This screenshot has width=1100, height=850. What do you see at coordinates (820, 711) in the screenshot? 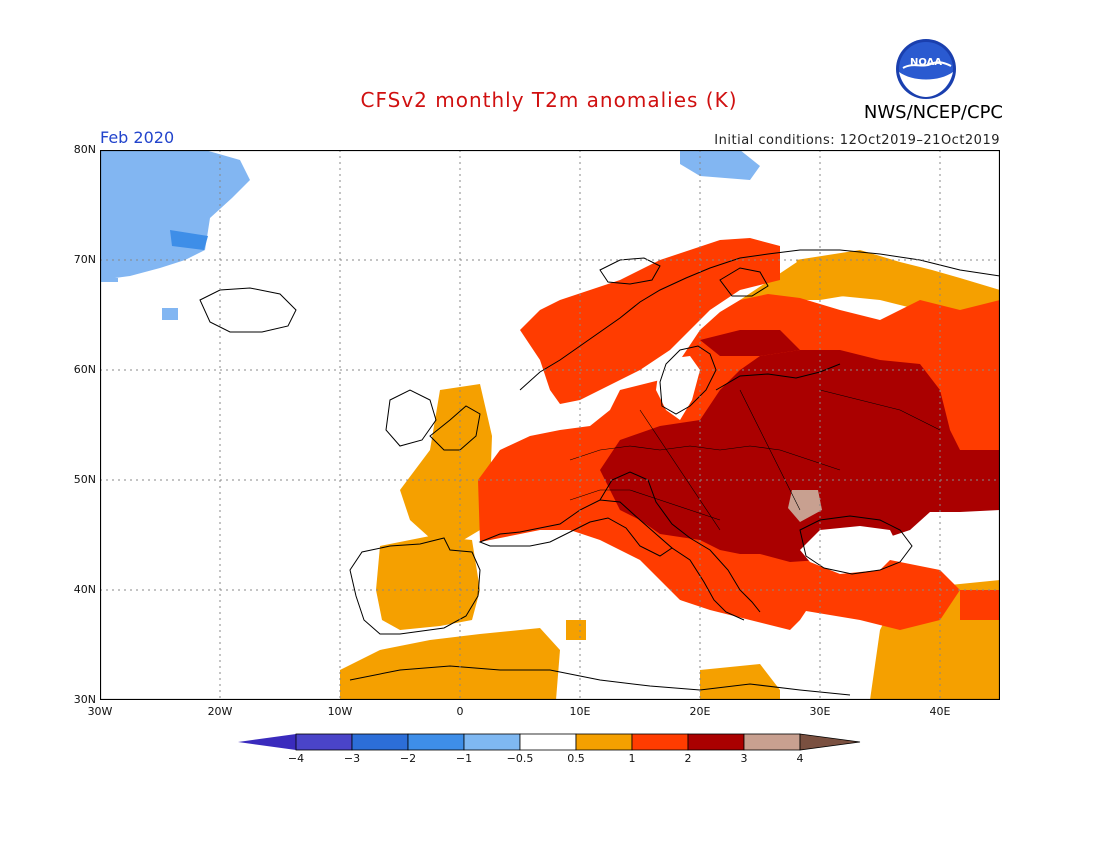
I see `lon-label-30e: 30E` at bounding box center [820, 711].